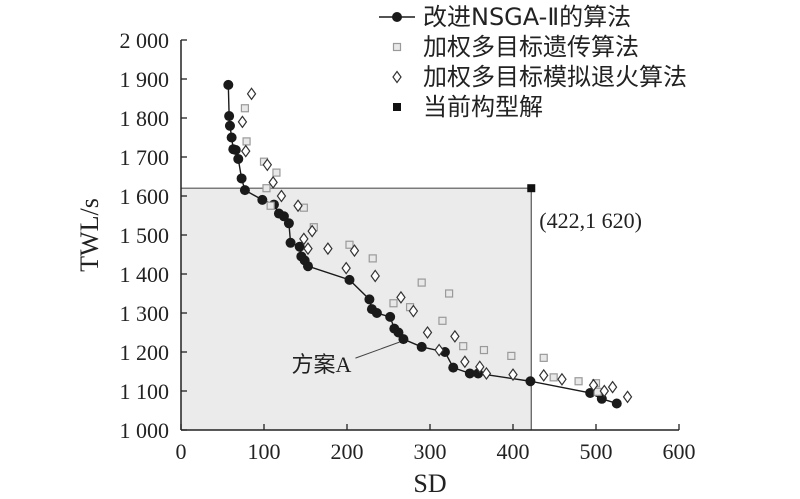 Image resolution: width=800 pixels, height=499 pixels. Describe the element at coordinates (145, 274) in the screenshot. I see `y-tick-label: 1 400` at that location.